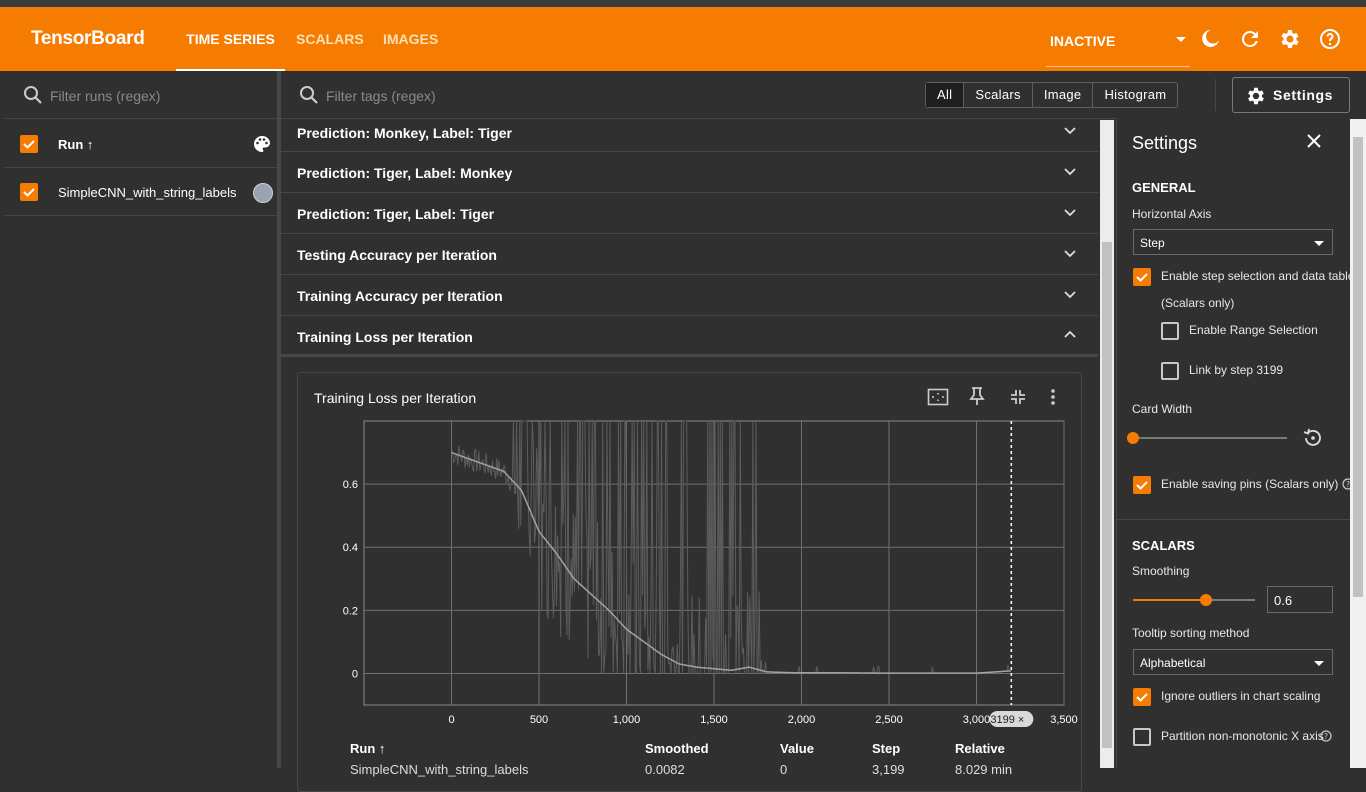  What do you see at coordinates (689, 295) in the screenshot?
I see `group-header: Training Accuracy per Iteration` at bounding box center [689, 295].